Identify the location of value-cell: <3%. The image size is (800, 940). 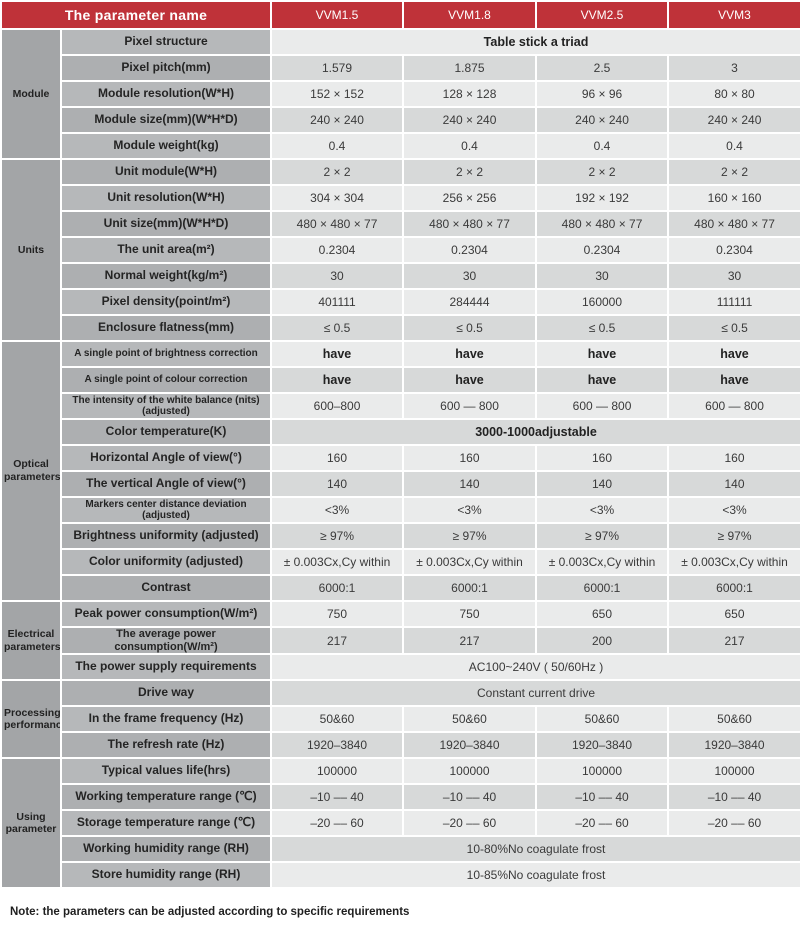
(470, 510).